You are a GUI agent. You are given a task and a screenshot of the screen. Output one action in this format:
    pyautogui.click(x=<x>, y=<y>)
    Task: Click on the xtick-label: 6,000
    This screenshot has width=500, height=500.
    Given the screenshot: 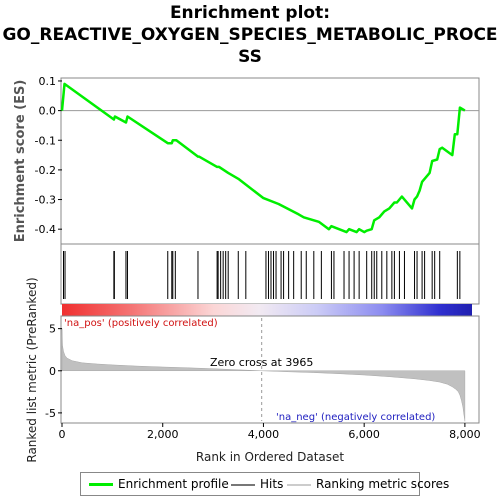 What is the action you would take?
    pyautogui.click(x=364, y=434)
    